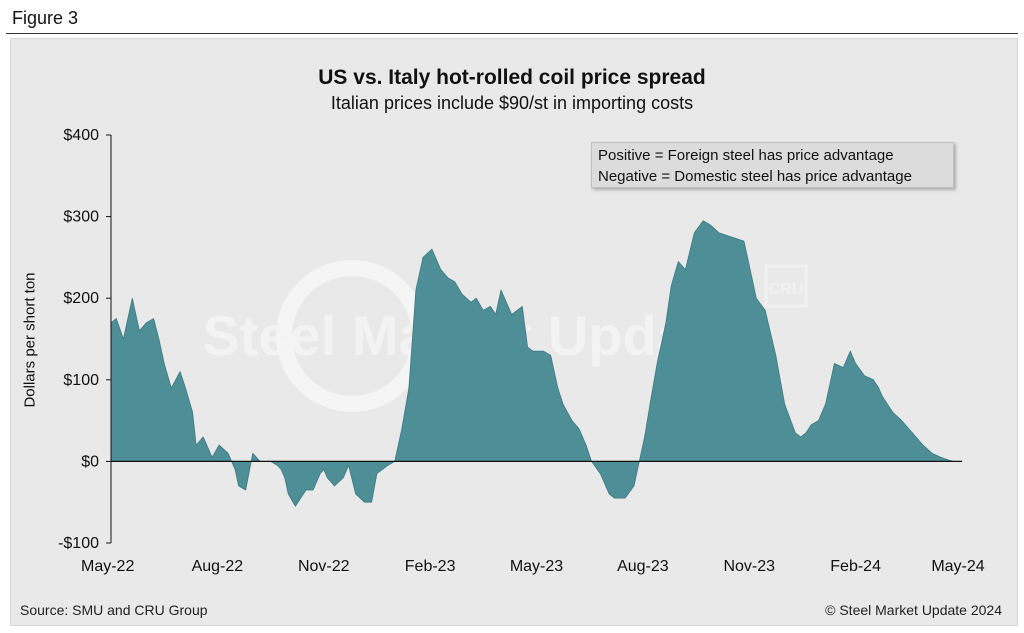  I want to click on x-tick-label: Feb-24, so click(855, 566).